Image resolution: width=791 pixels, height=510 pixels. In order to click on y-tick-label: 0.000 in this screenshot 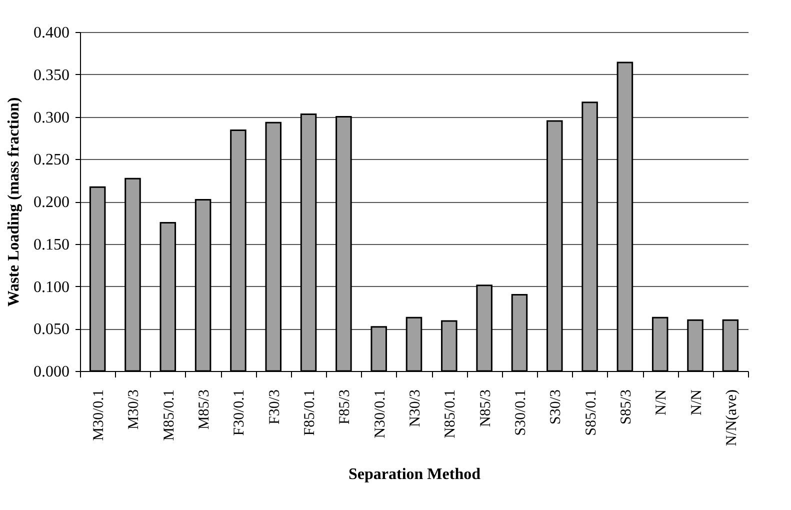, I will do `click(52, 372)`.